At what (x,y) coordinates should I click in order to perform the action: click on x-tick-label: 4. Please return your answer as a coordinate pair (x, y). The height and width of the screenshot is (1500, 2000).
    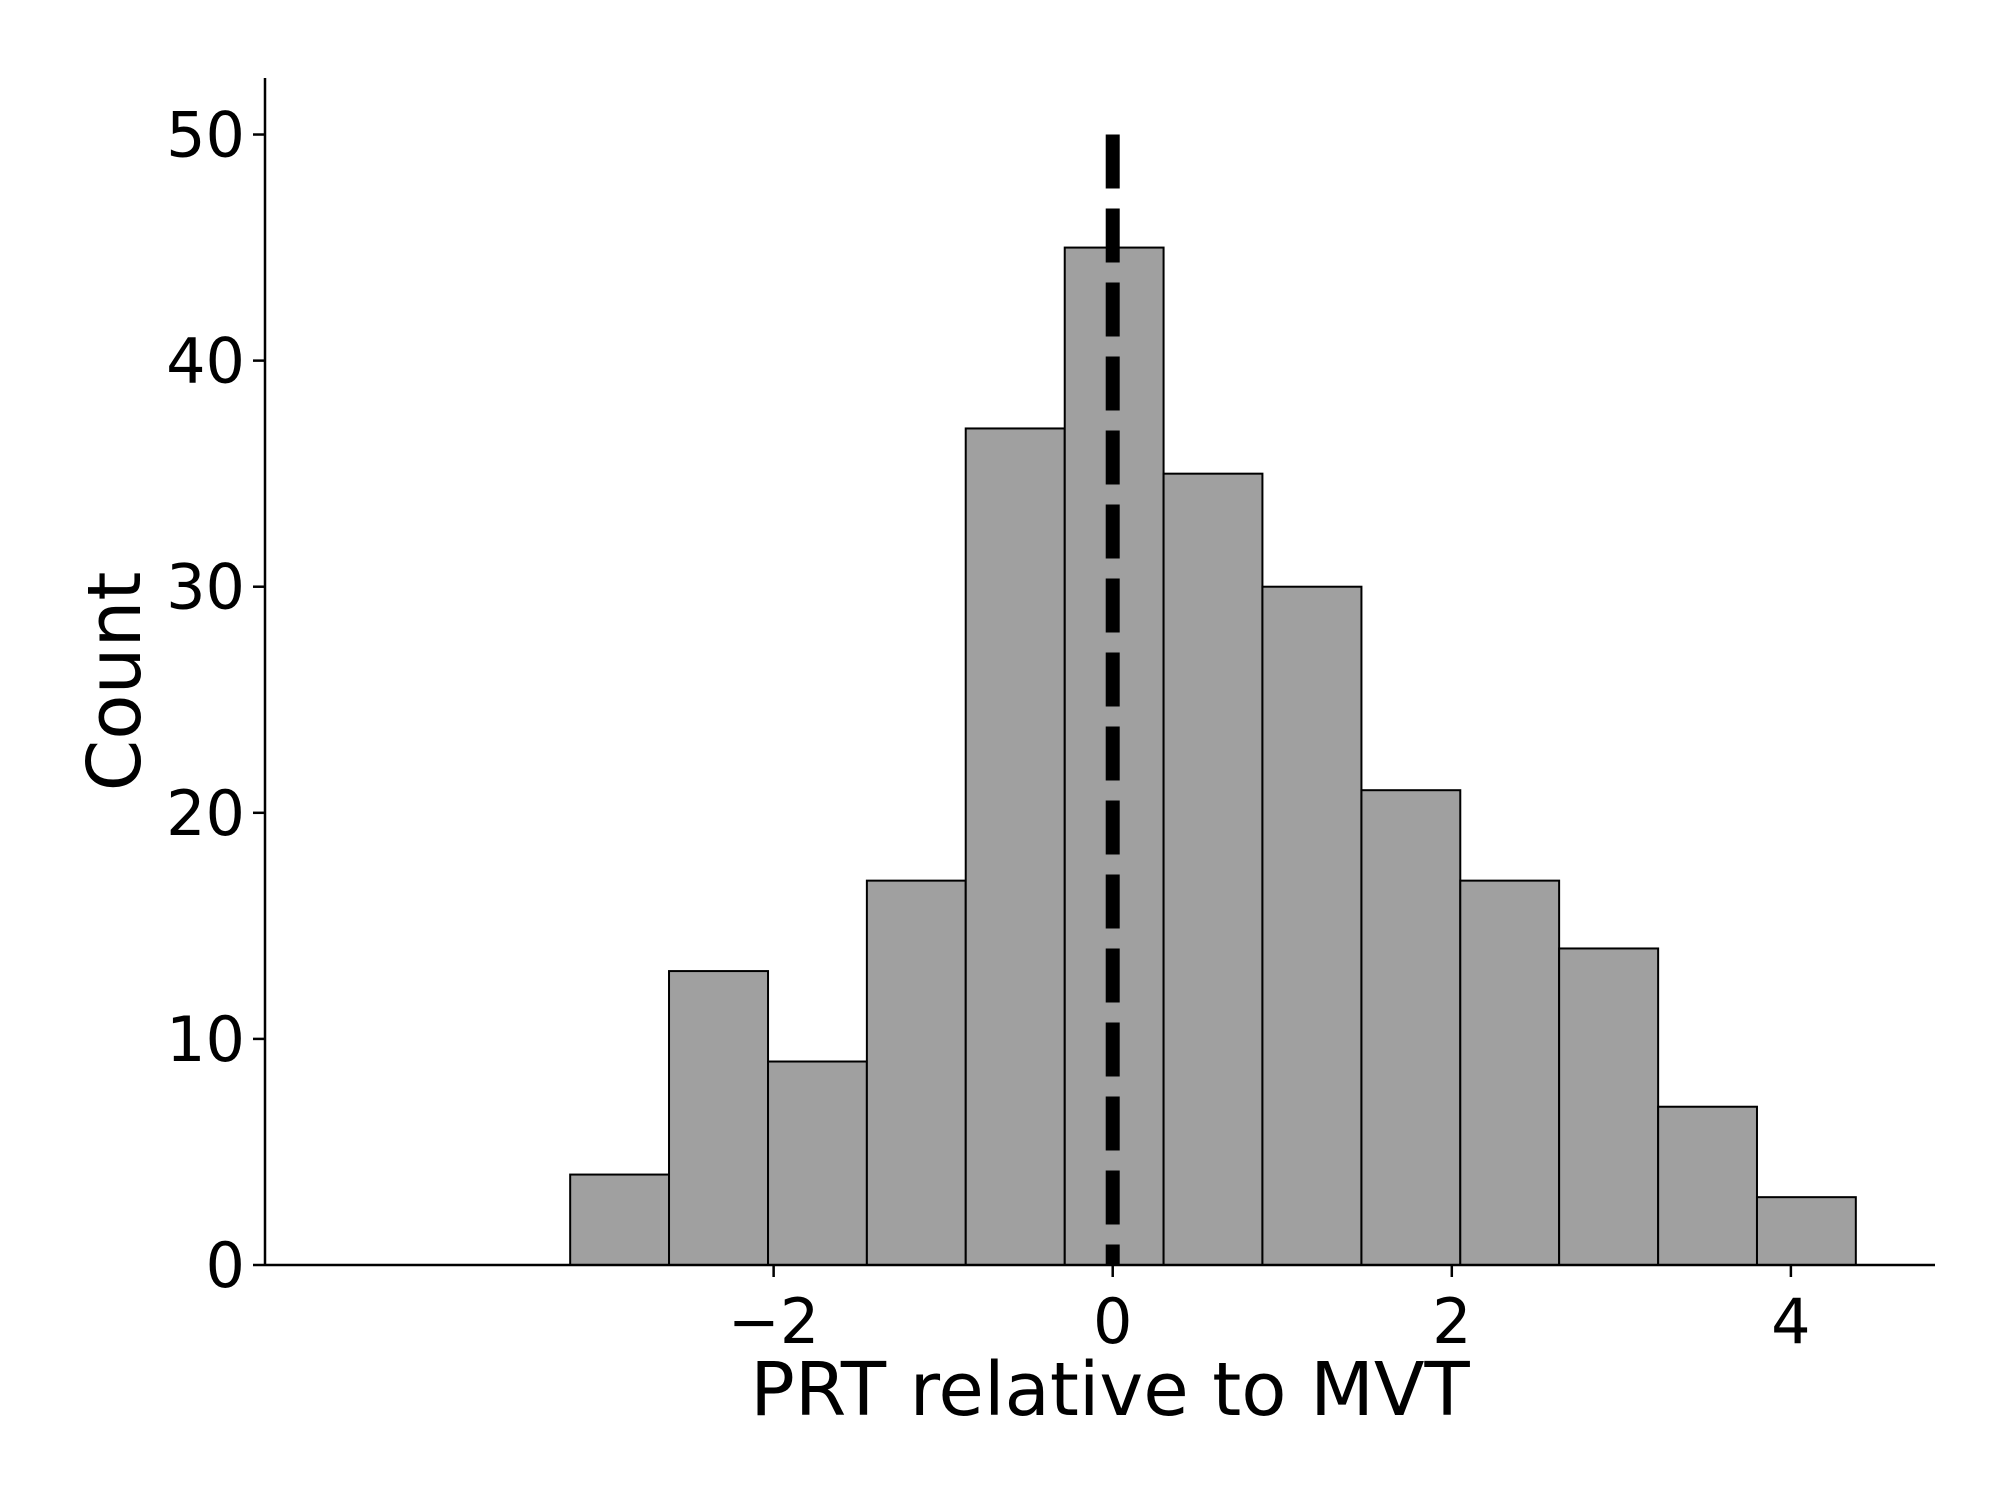
    Looking at the image, I should click on (1790, 1321).